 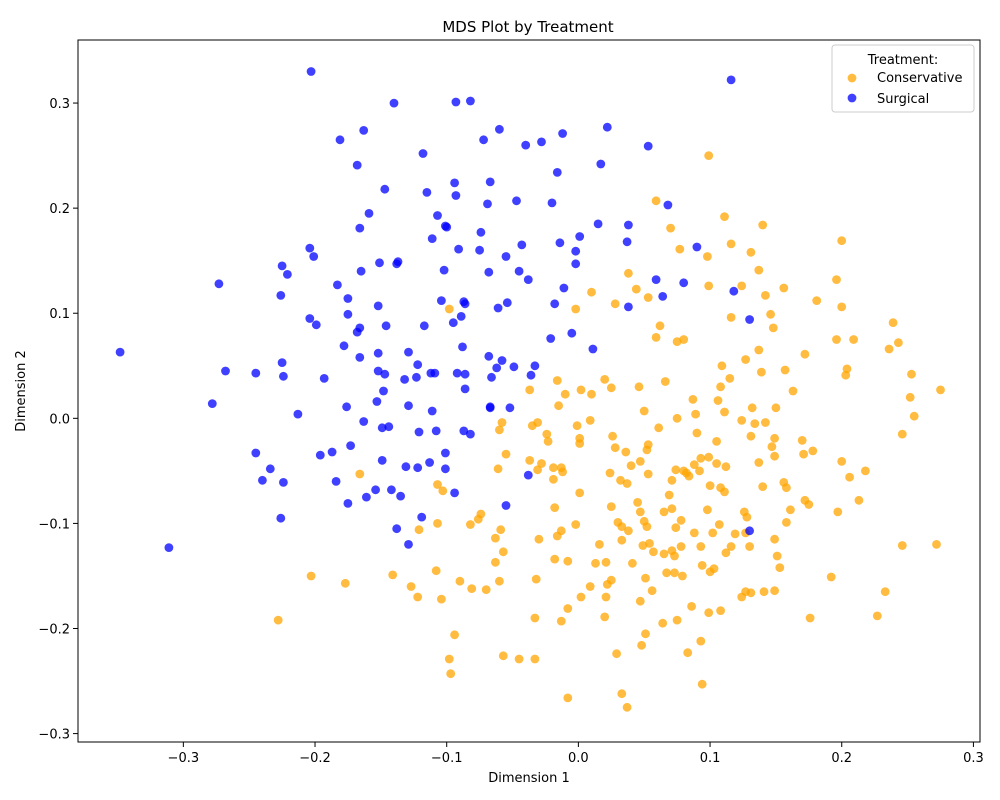 What do you see at coordinates (529, 778) in the screenshot?
I see `x-axis-label: Dimension 1` at bounding box center [529, 778].